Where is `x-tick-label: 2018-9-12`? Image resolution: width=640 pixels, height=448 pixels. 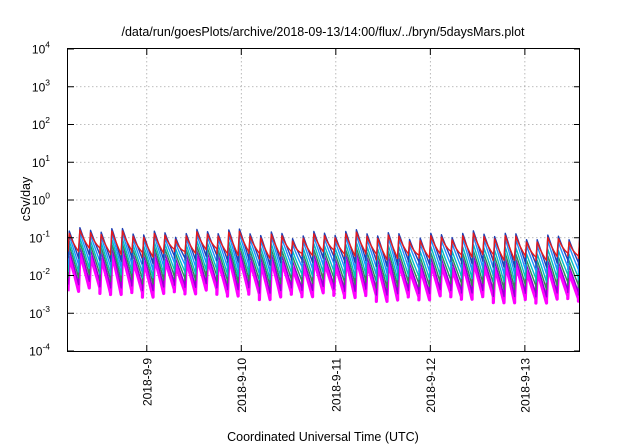 x-tick-label: 2018-9-12 is located at coordinates (431, 385).